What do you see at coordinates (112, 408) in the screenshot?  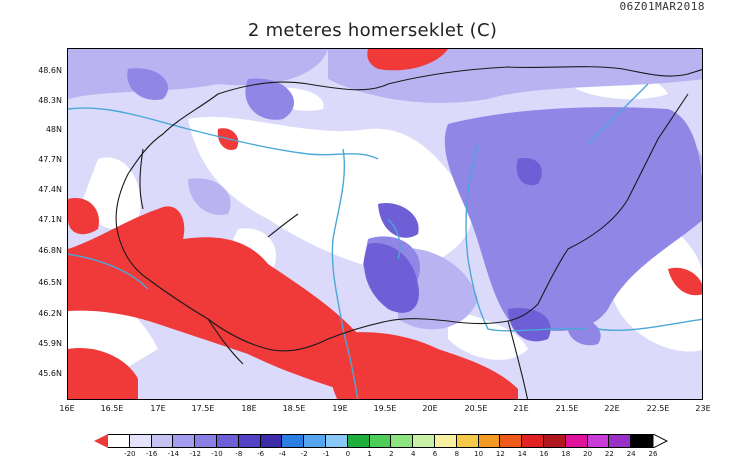 I see `lon-label-16.5: 16.5E` at bounding box center [112, 408].